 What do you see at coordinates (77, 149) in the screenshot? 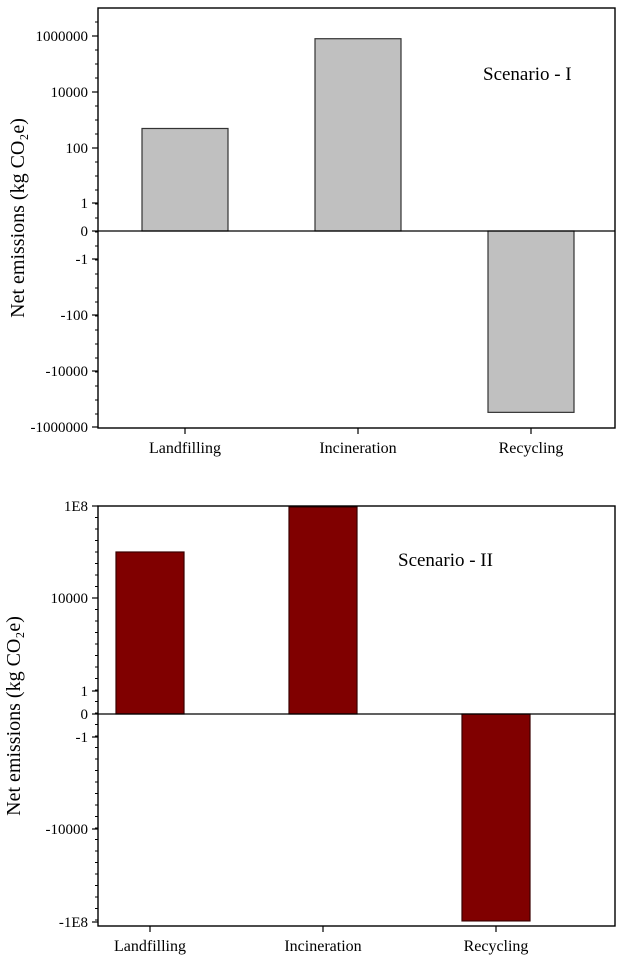
I see `y-tick-label: 100` at bounding box center [77, 149].